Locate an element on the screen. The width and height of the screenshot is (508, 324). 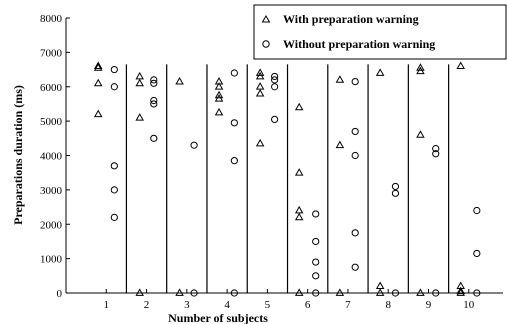
legend-circle-marker is located at coordinates (266, 44).